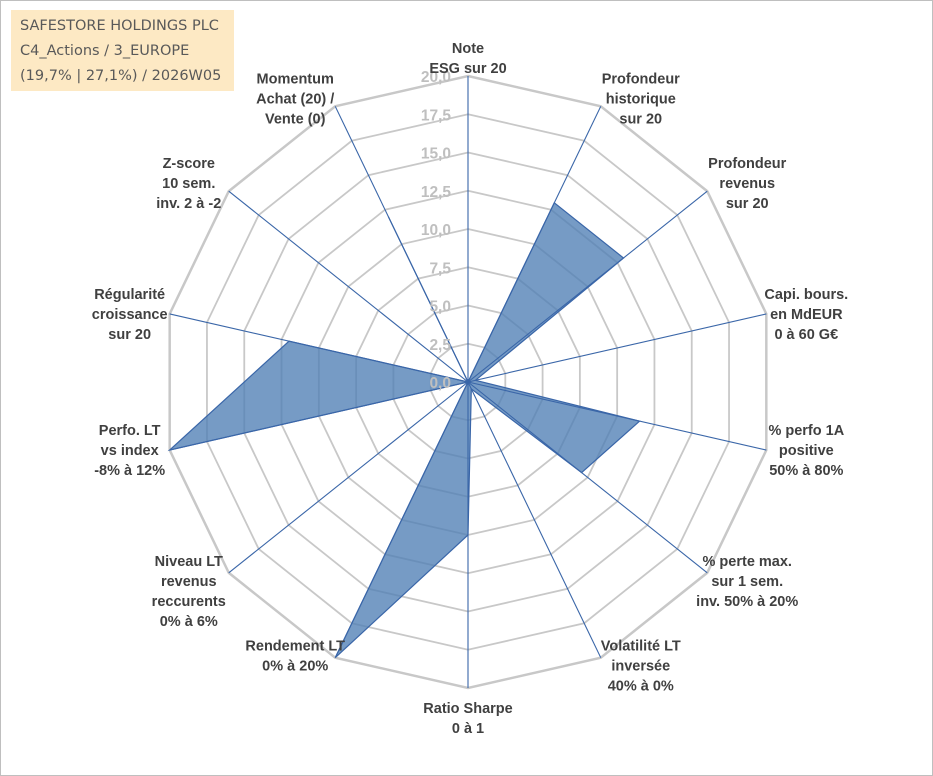 Image resolution: width=933 pixels, height=776 pixels. Describe the element at coordinates (189, 592) in the screenshot. I see `axis-label-9: Niveau LT revenus reccurents 0% à 6%` at that location.